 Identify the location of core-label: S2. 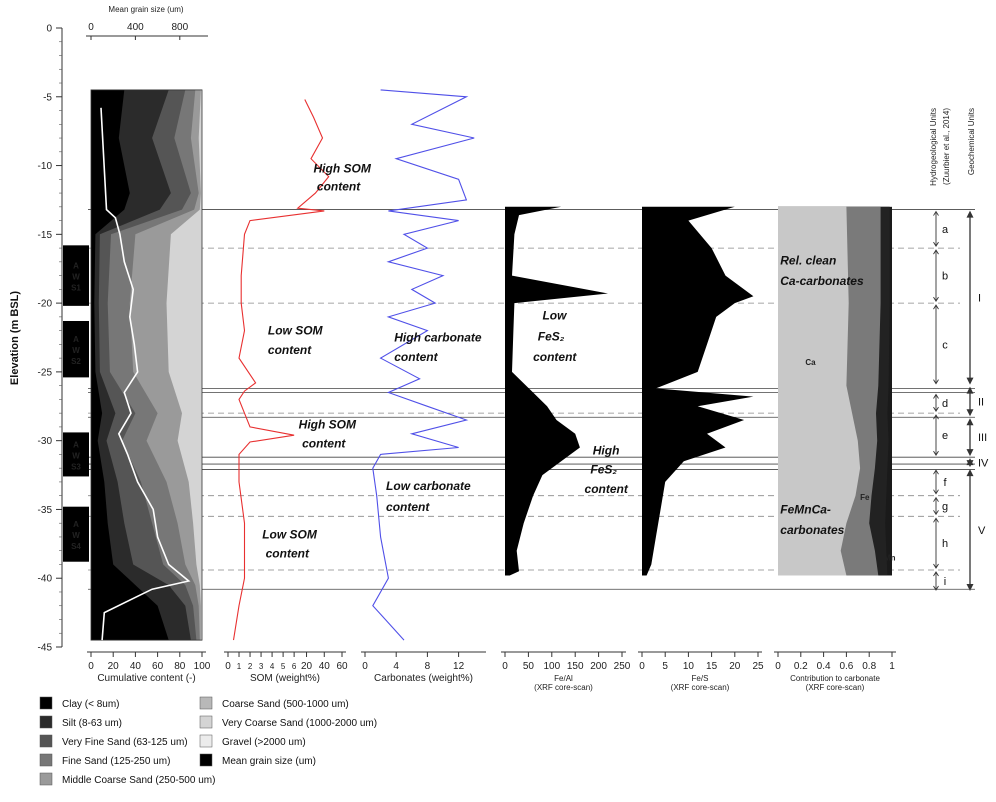
(76, 361).